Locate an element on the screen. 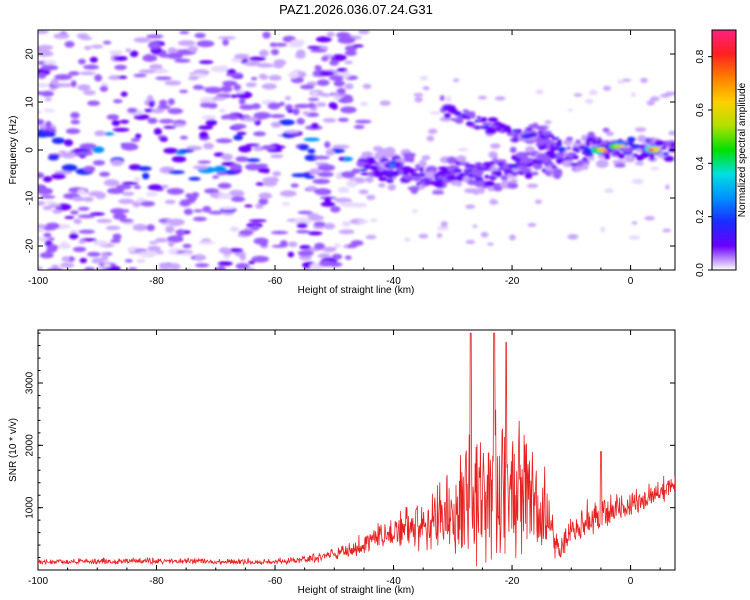  x-tick-label: -20 is located at coordinates (512, 281).